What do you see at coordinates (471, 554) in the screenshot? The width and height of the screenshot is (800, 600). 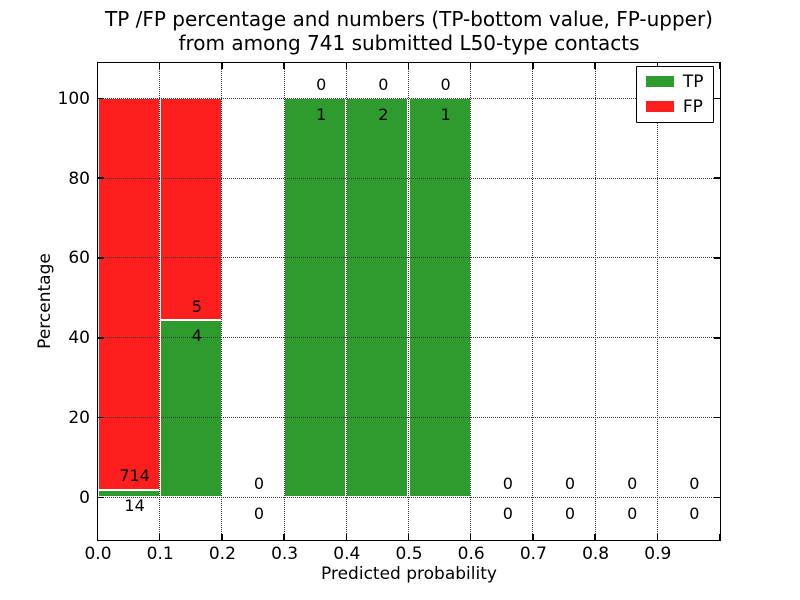 I see `x-tick-label: 0.6` at bounding box center [471, 554].